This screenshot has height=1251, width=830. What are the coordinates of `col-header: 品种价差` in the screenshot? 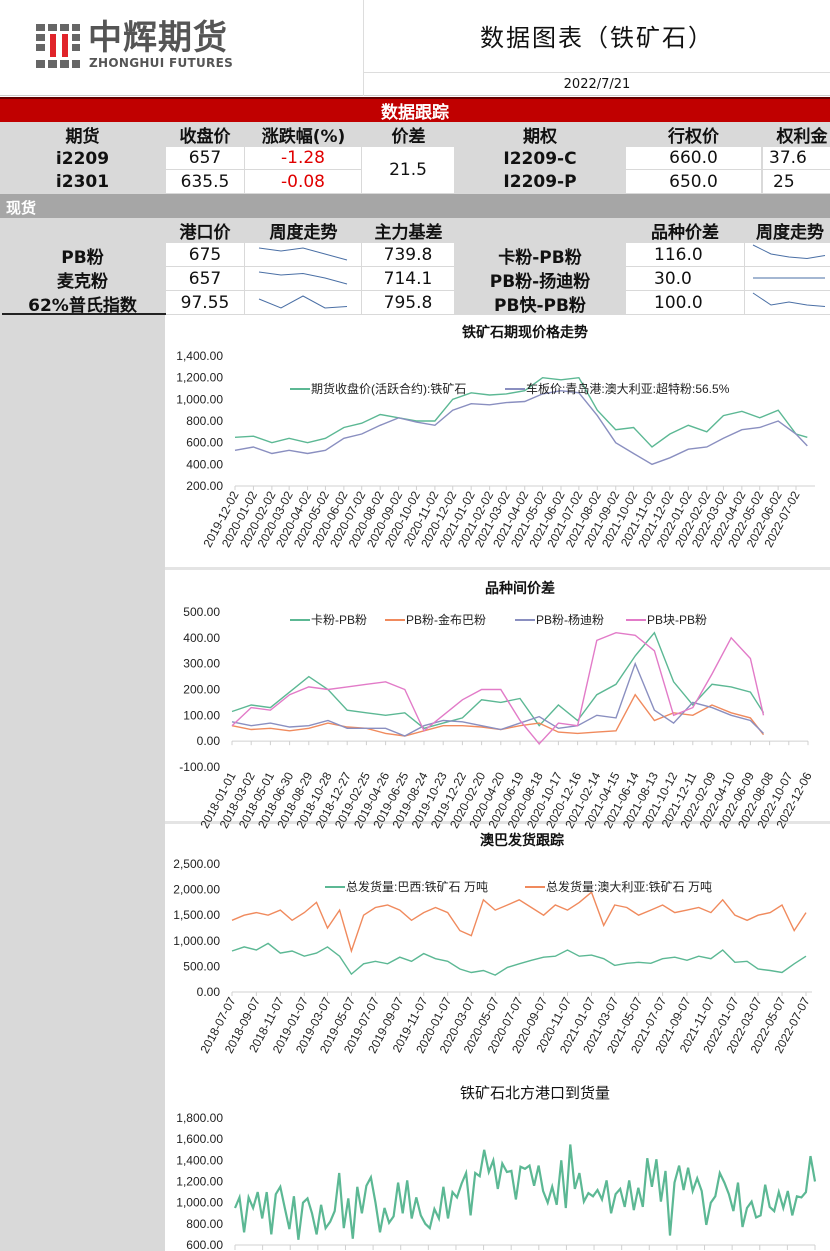 It's located at (685, 233).